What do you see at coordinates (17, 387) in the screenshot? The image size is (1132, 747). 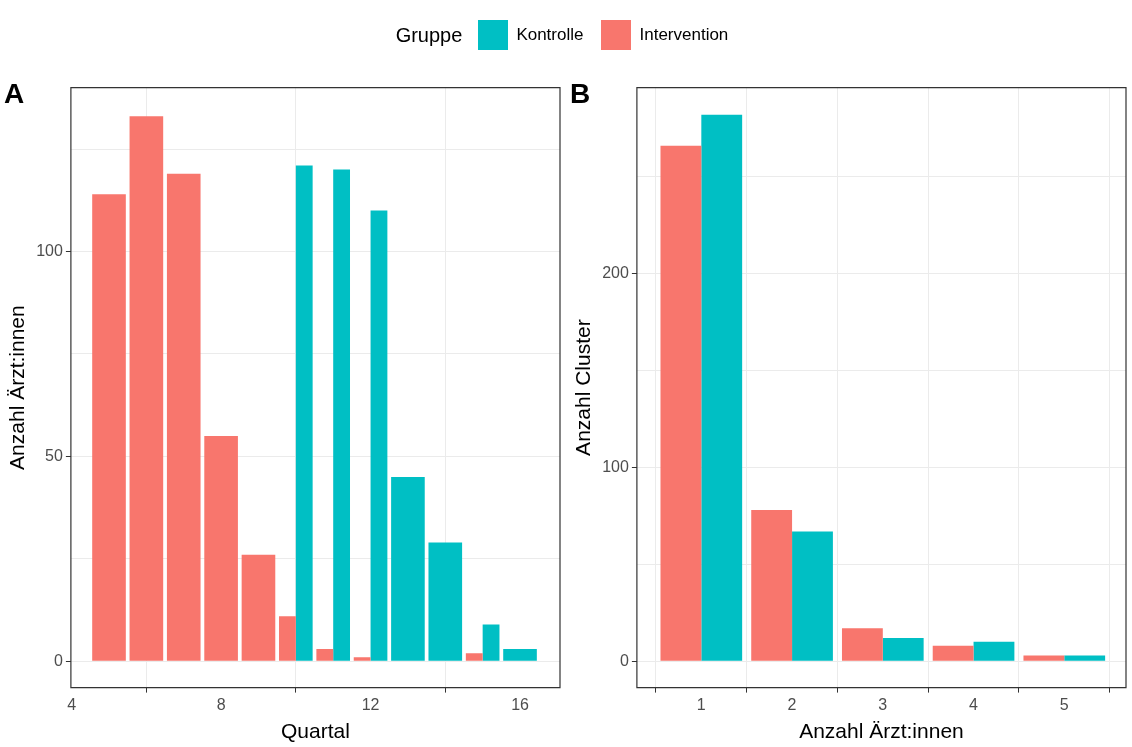 I see `y-axis-title: Anzahl Ärzt:innen` at bounding box center [17, 387].